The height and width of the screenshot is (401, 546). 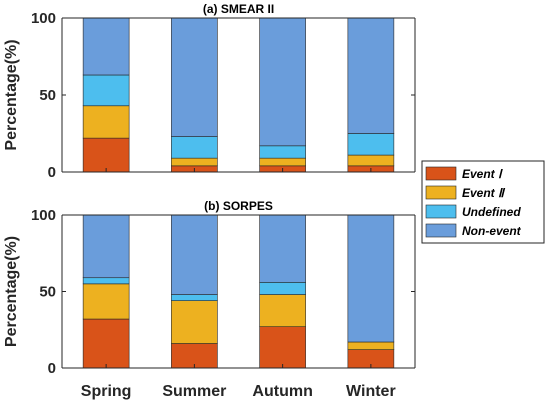 I want to click on x-tick-label-autumn: Autumn, so click(x=282, y=391).